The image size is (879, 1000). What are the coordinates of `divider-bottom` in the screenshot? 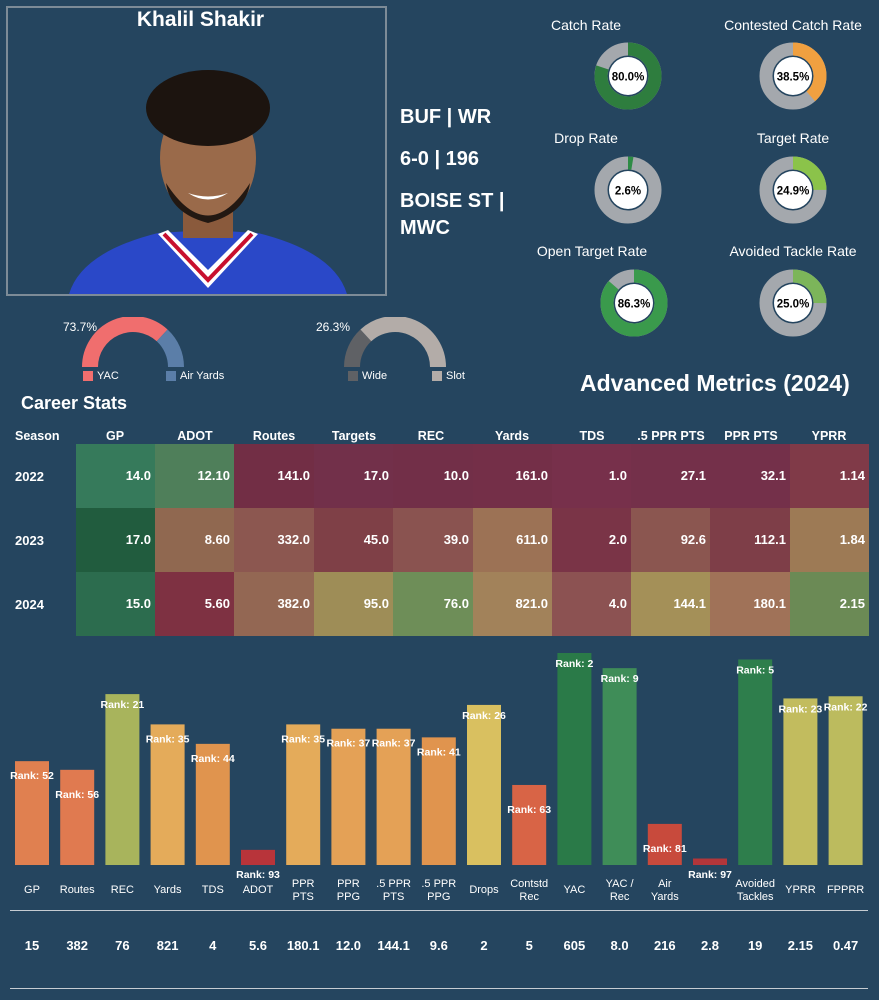 It's located at (439, 988).